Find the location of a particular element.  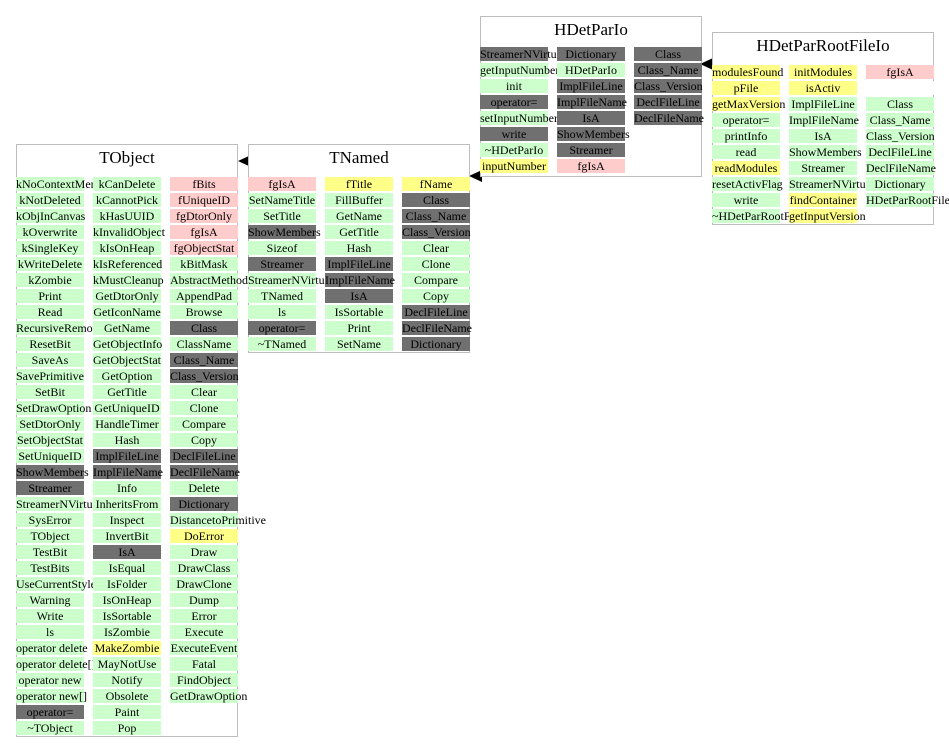

member-tobject-pop: Pop is located at coordinates (127, 728).